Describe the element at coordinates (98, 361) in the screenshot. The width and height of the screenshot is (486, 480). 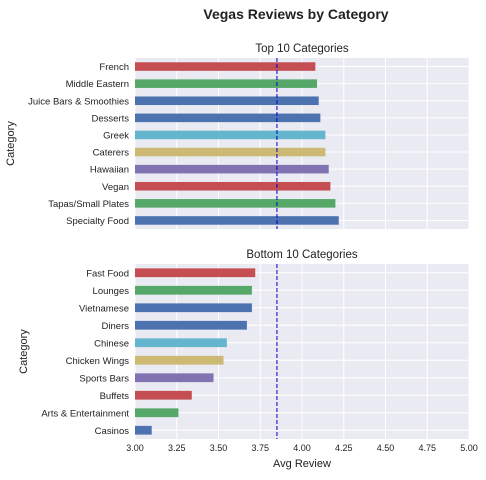
I see `category-tick-label: Chicken Wings` at that location.